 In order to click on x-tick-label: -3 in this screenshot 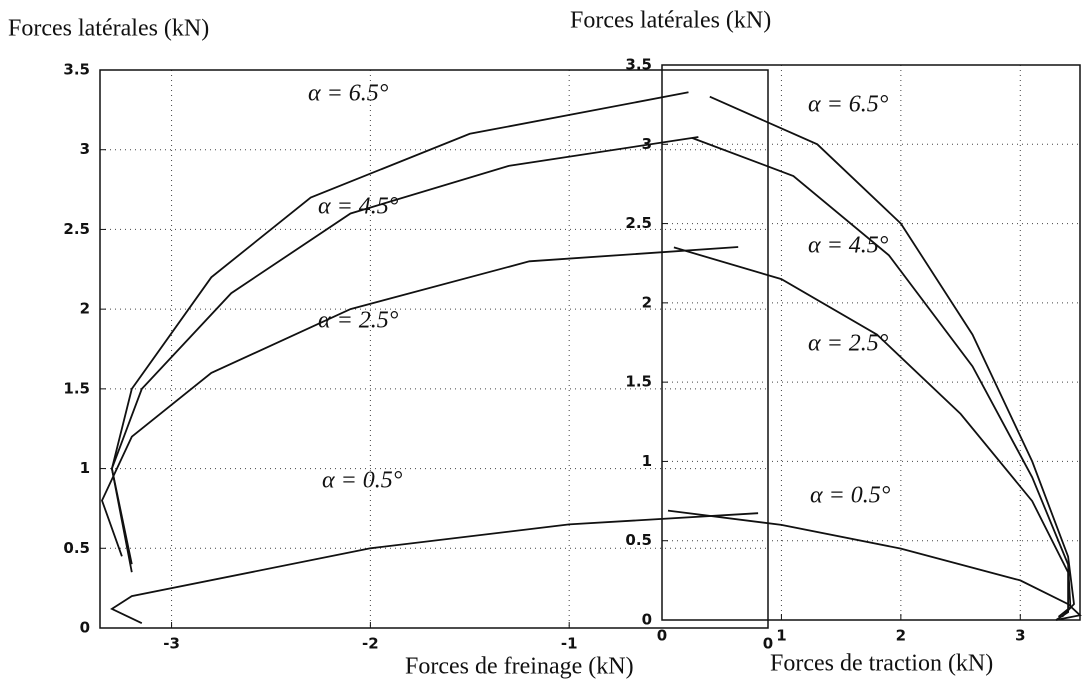, I will do `click(171, 644)`.